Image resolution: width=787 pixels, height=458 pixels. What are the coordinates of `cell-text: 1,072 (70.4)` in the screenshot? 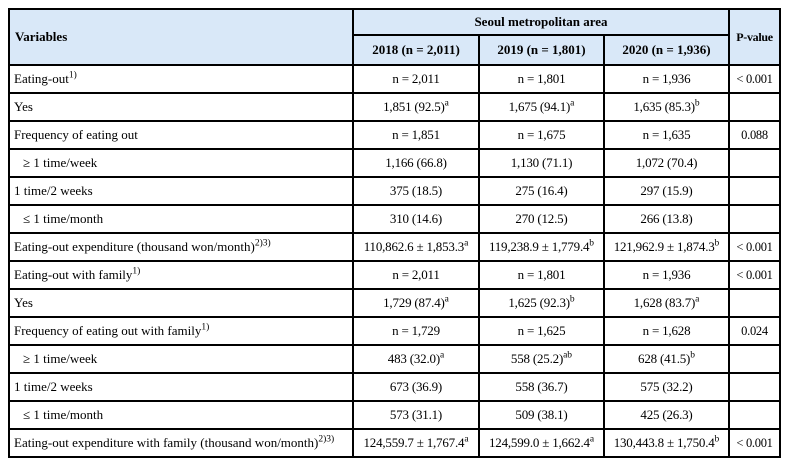 It's located at (666, 162).